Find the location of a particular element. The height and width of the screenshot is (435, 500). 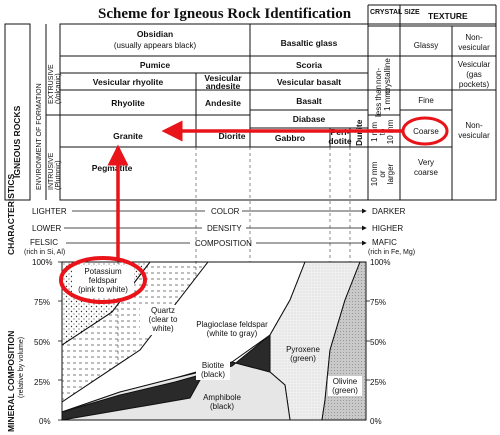

texture-vesicular-3: pockets) is located at coordinates (474, 84).